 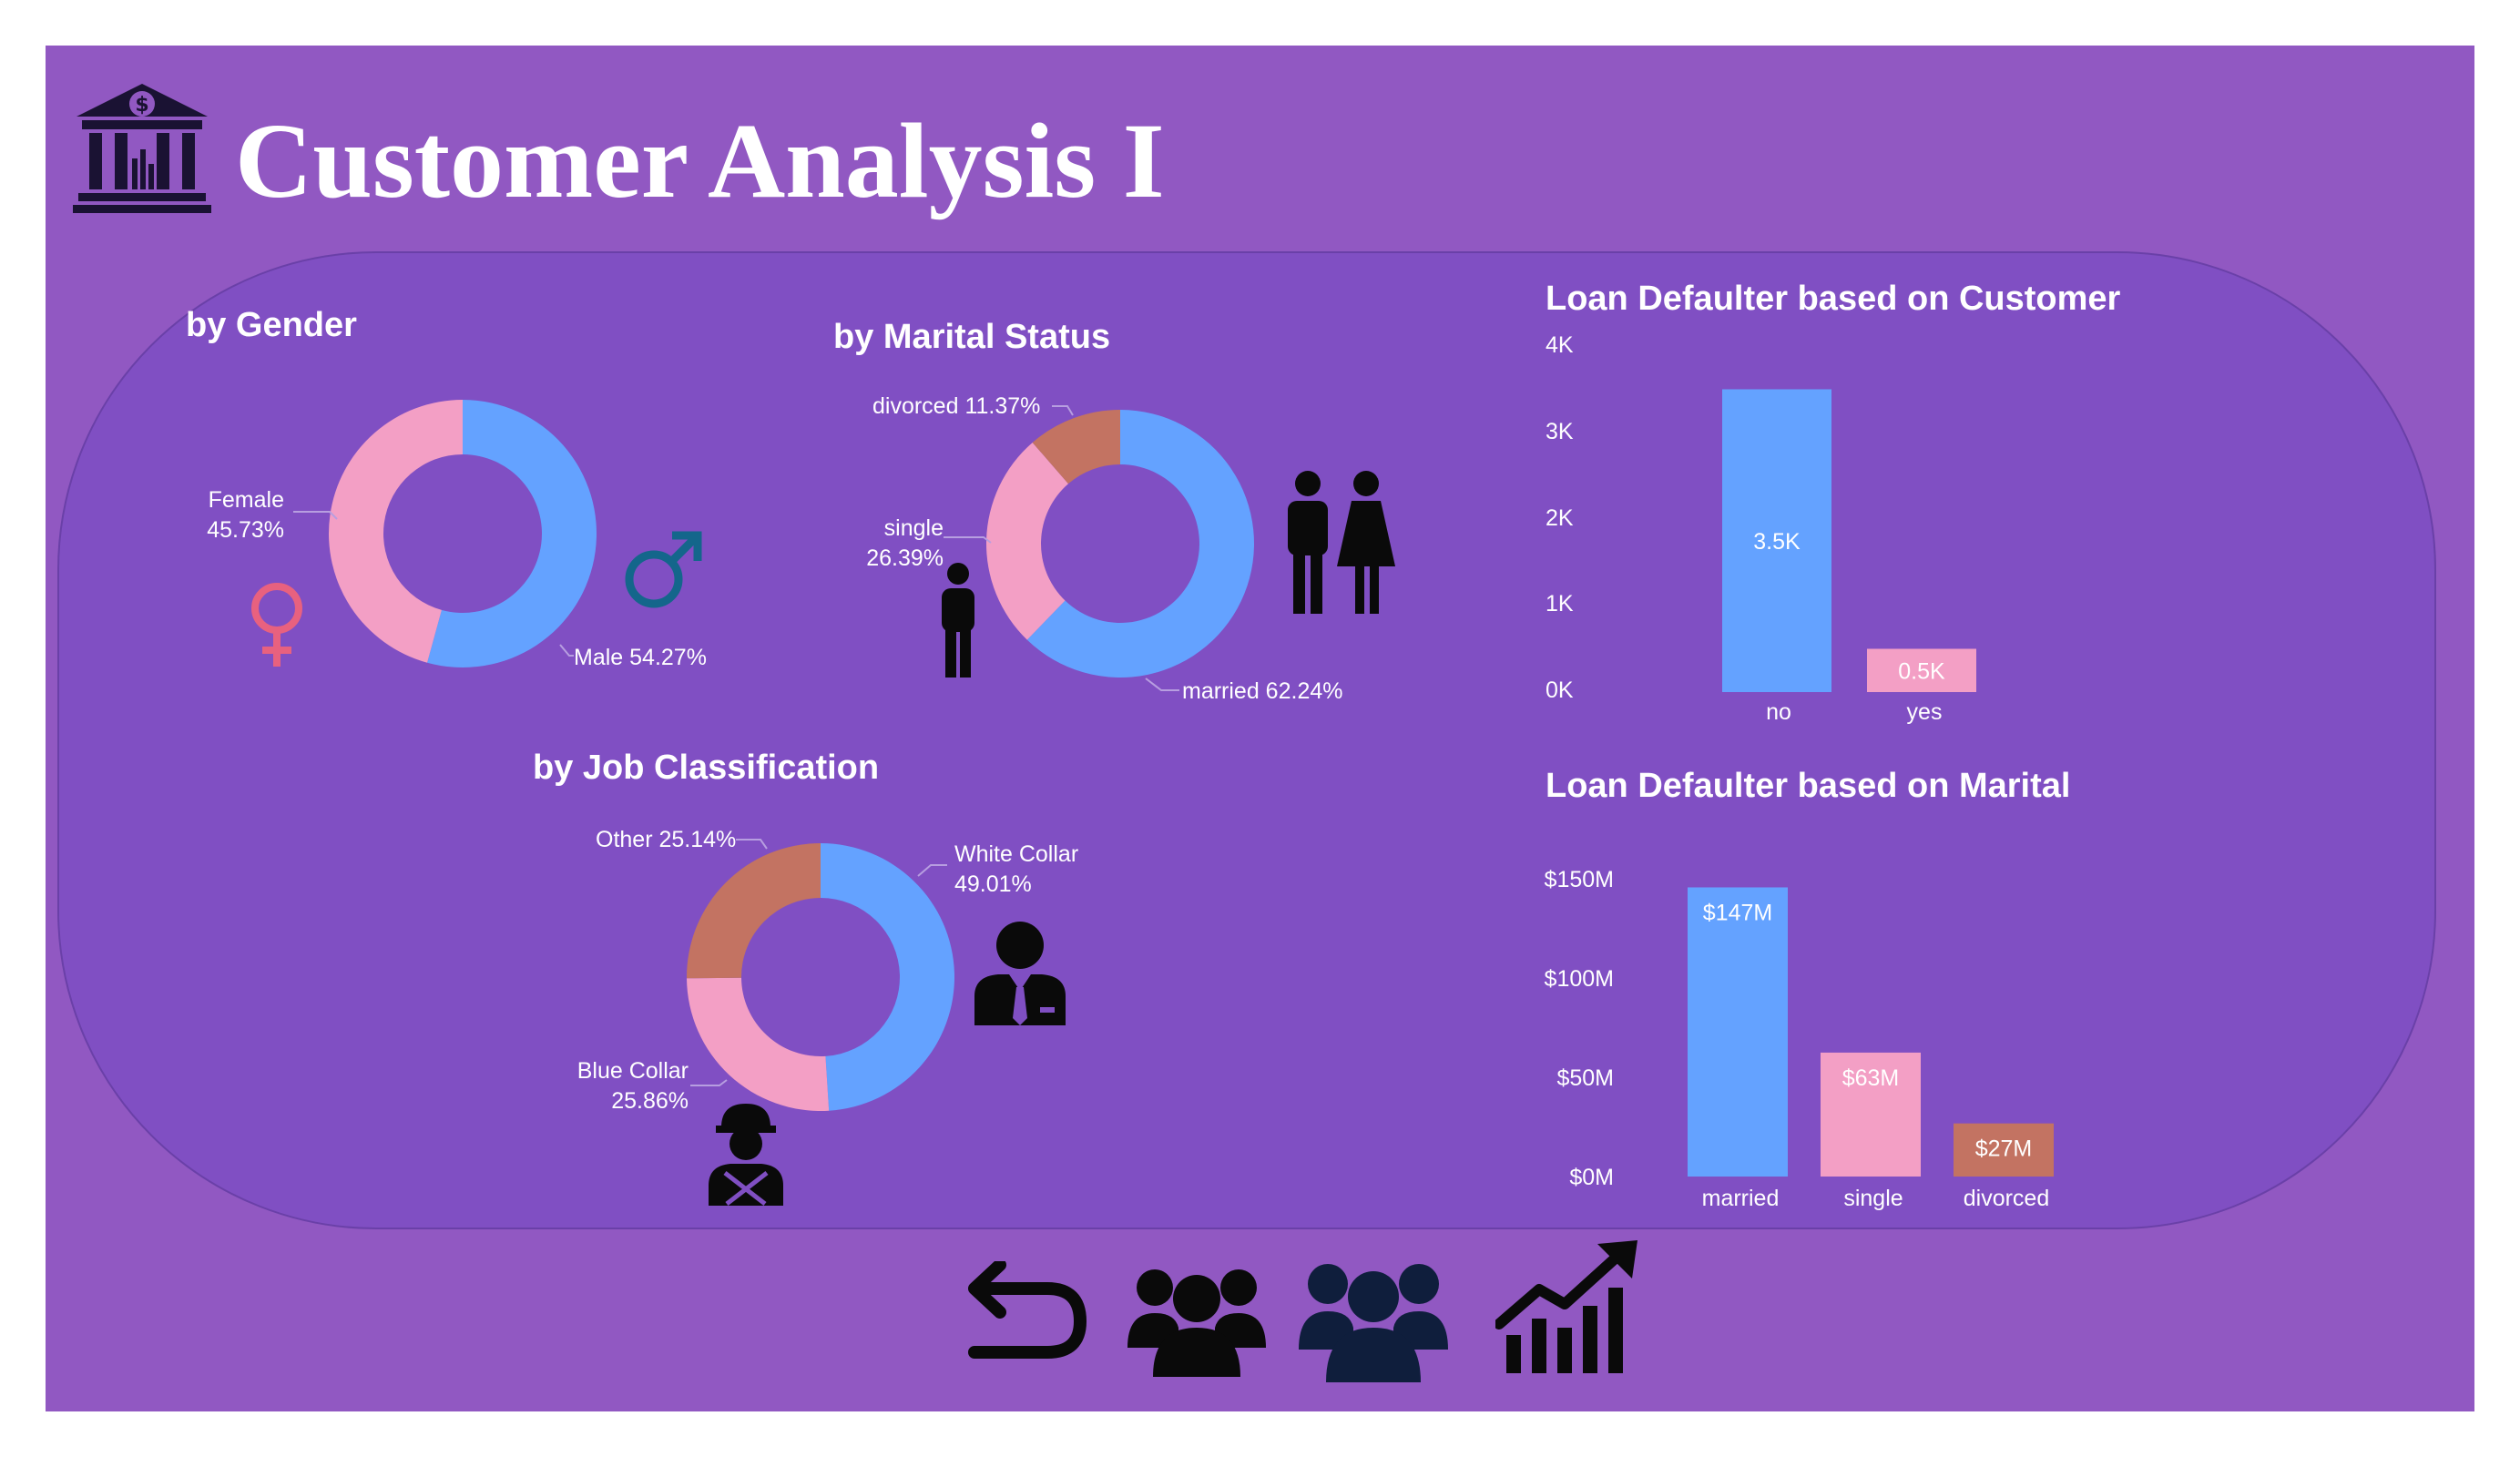 I want to click on slice-male, so click(x=512, y=533).